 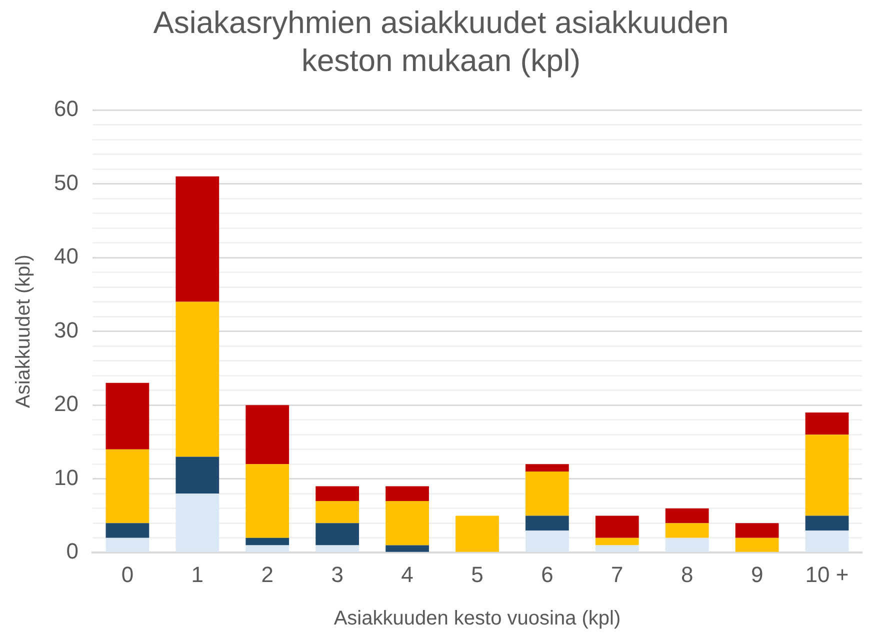 I want to click on x-tick-label: 6, so click(x=547, y=574).